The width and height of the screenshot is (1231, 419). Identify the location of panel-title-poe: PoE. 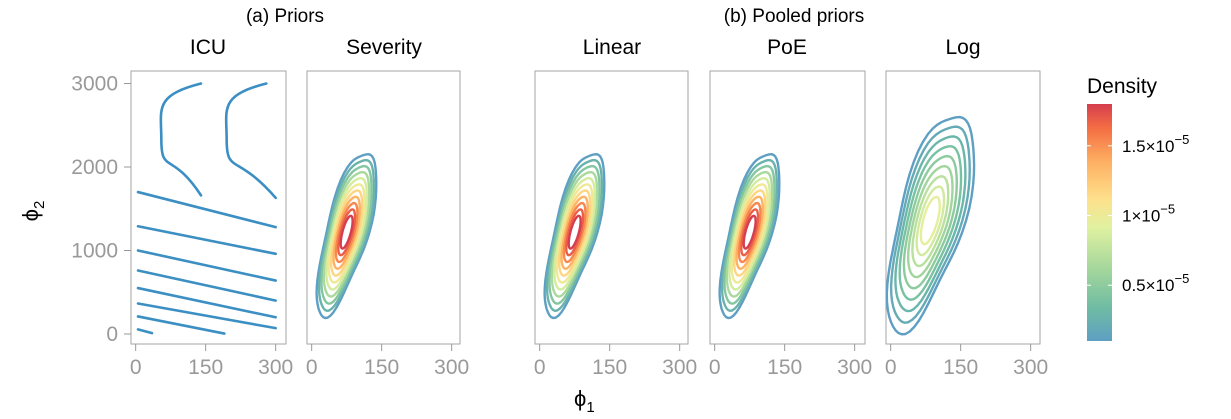
(787, 47).